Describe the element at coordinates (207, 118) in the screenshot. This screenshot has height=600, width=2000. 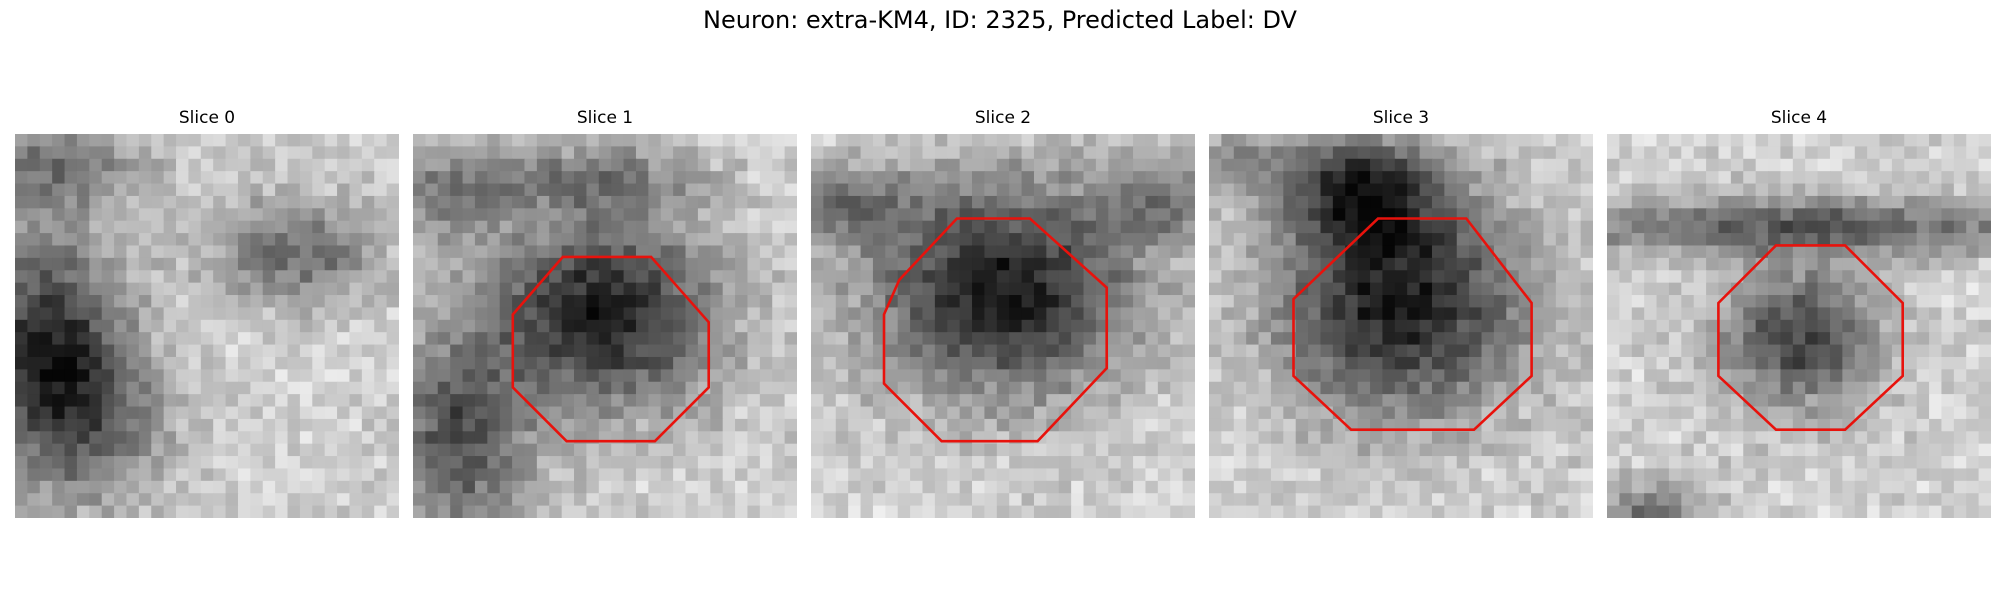
I see `slice-0-title: Slice 0` at that location.